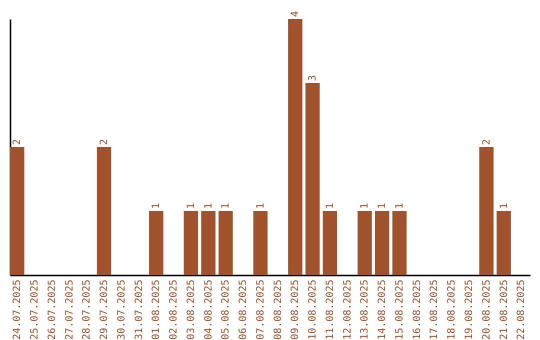 This screenshot has width=540, height=340. What do you see at coordinates (18, 310) in the screenshot?
I see `x-tick-label: 24.07.2025` at bounding box center [18, 310].